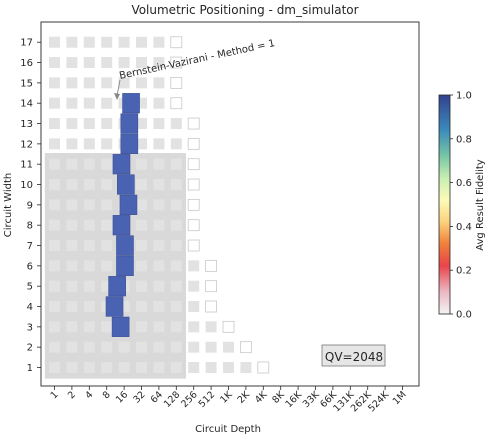 This screenshot has height=436, width=489. Describe the element at coordinates (30, 266) in the screenshot. I see `y-tick-label: 6` at that location.